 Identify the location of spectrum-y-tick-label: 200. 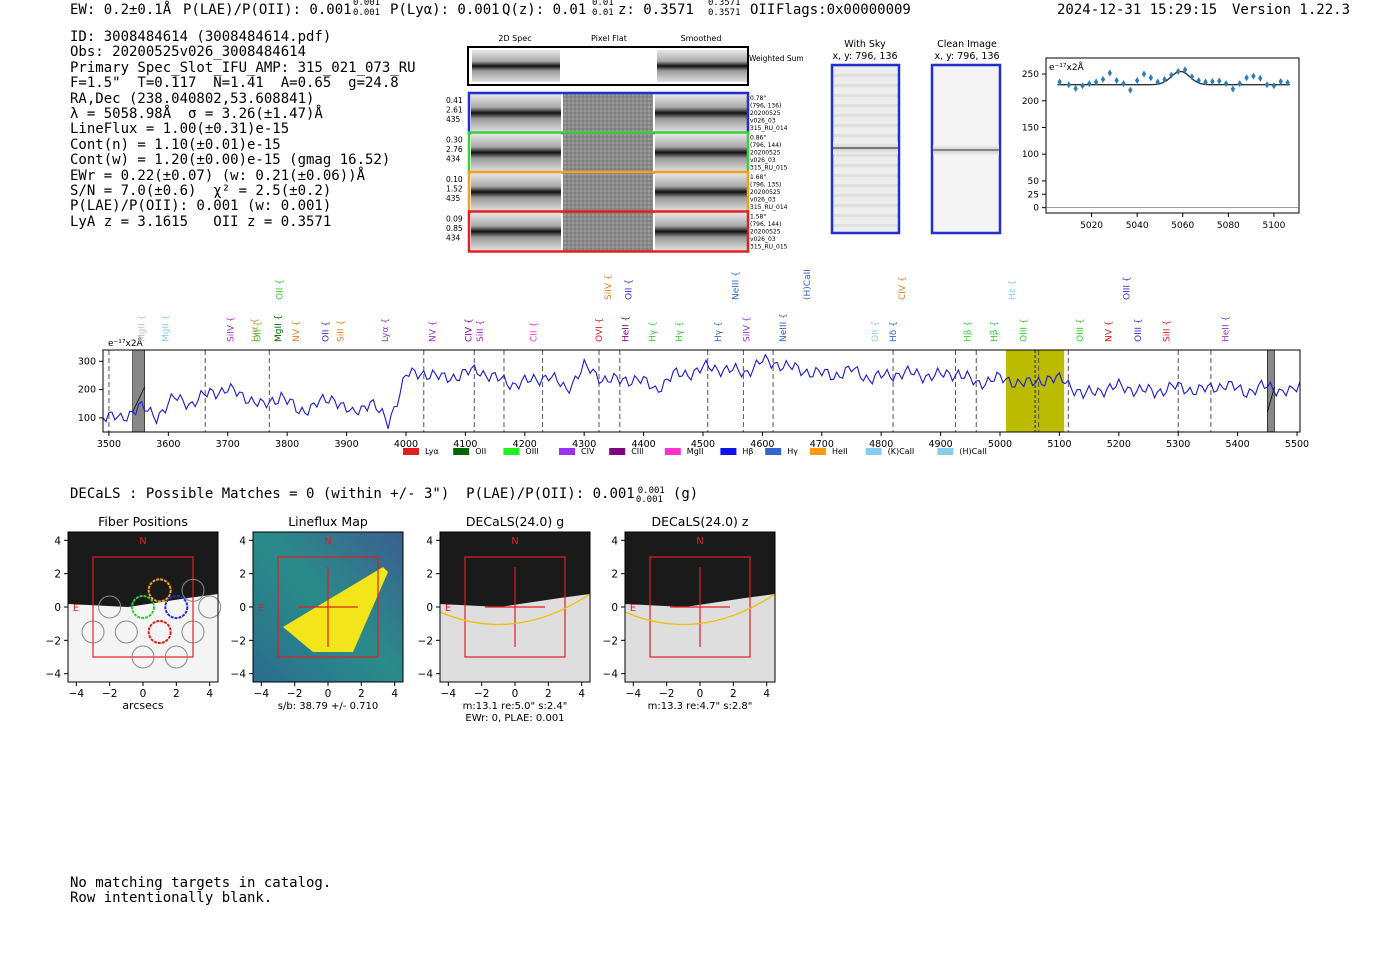
(87, 390).